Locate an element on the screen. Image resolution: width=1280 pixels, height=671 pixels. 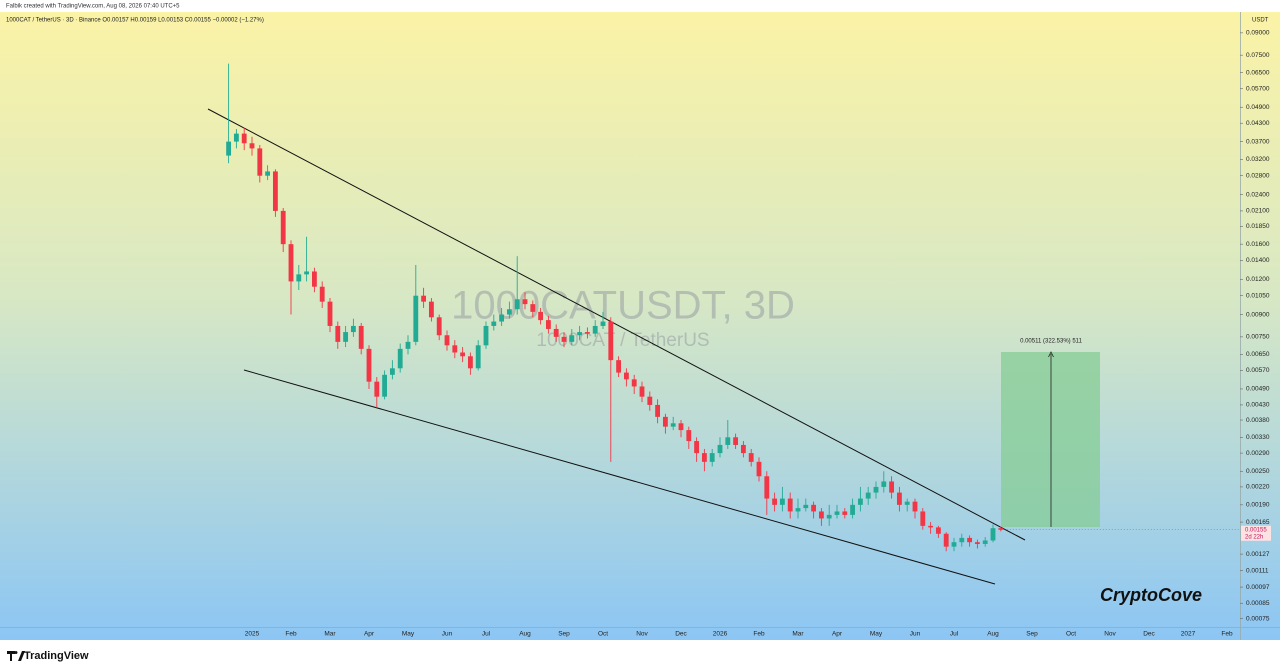
y-tick-label: 0.03700 is located at coordinates (1258, 141).